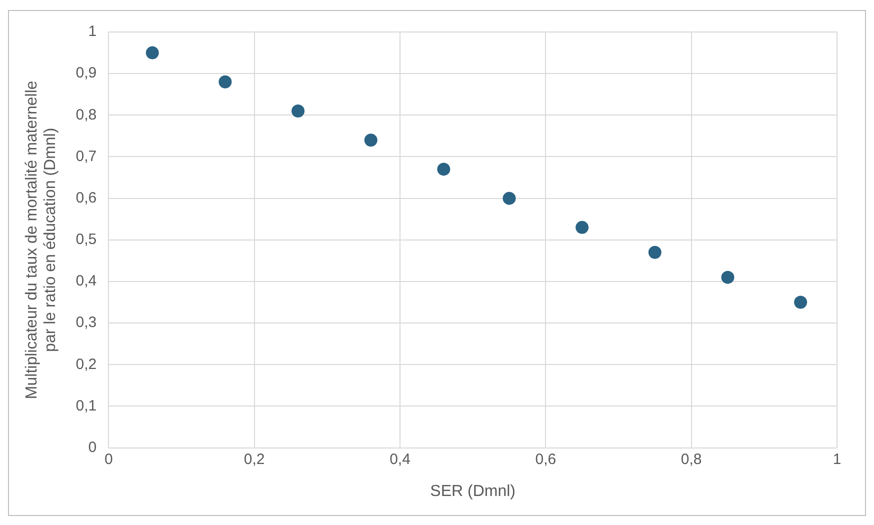 The height and width of the screenshot is (525, 874). Describe the element at coordinates (92, 31) in the screenshot. I see `y-tick-label: 1` at that location.